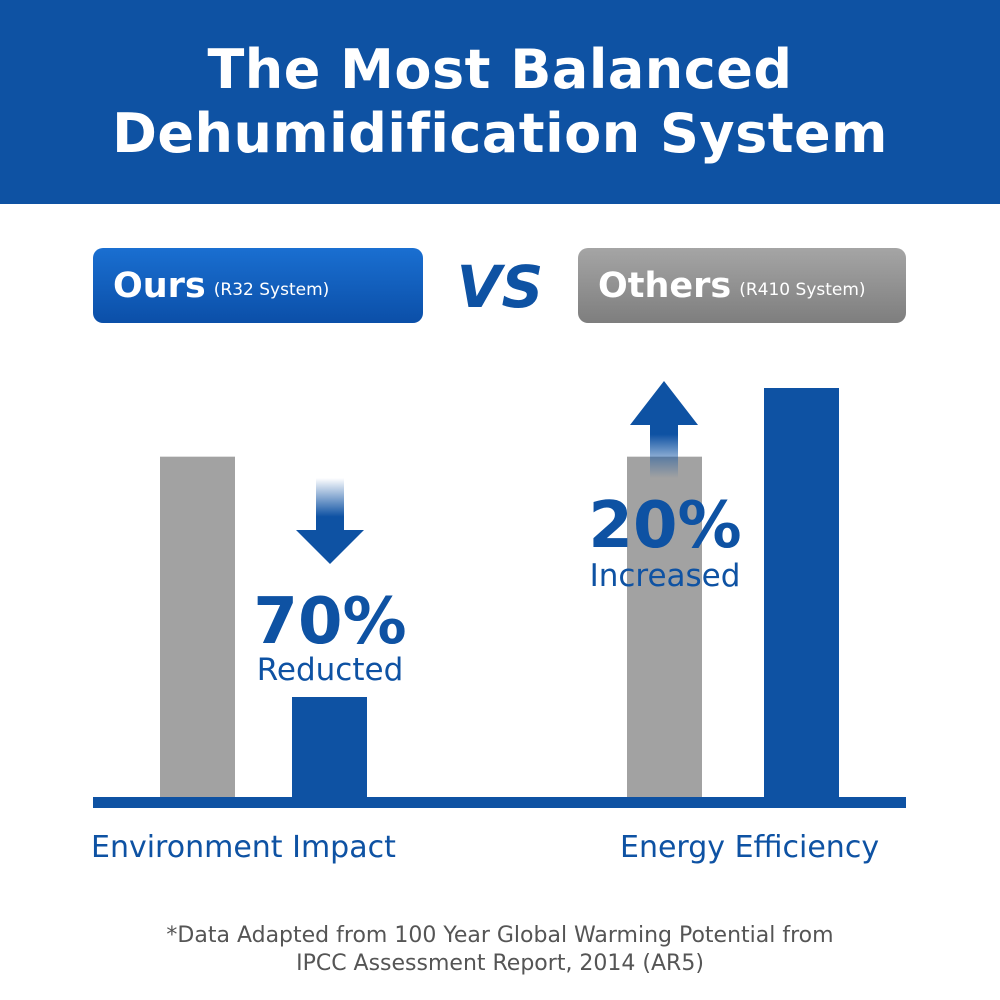 The image size is (1000, 1000). What do you see at coordinates (499, 802) in the screenshot?
I see `baseline` at bounding box center [499, 802].